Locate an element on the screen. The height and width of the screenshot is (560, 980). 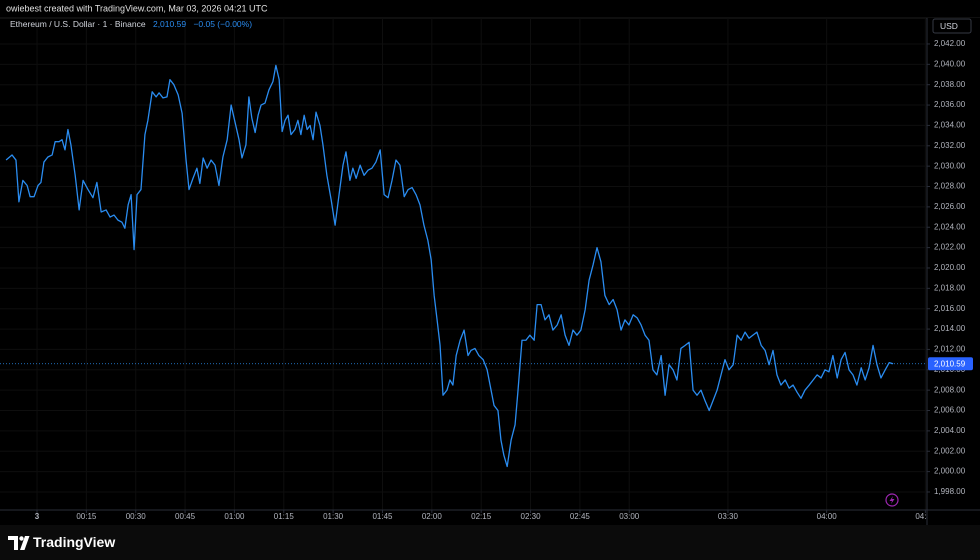
x-tick-label: 00:15 is located at coordinates (86, 516).